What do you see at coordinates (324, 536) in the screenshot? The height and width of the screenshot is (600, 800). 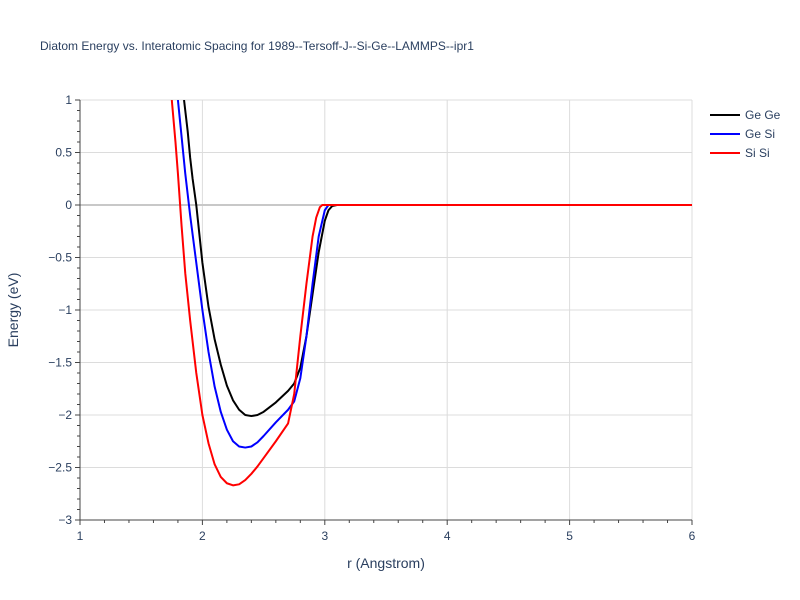 I see `x-tick-label: 3` at bounding box center [324, 536].